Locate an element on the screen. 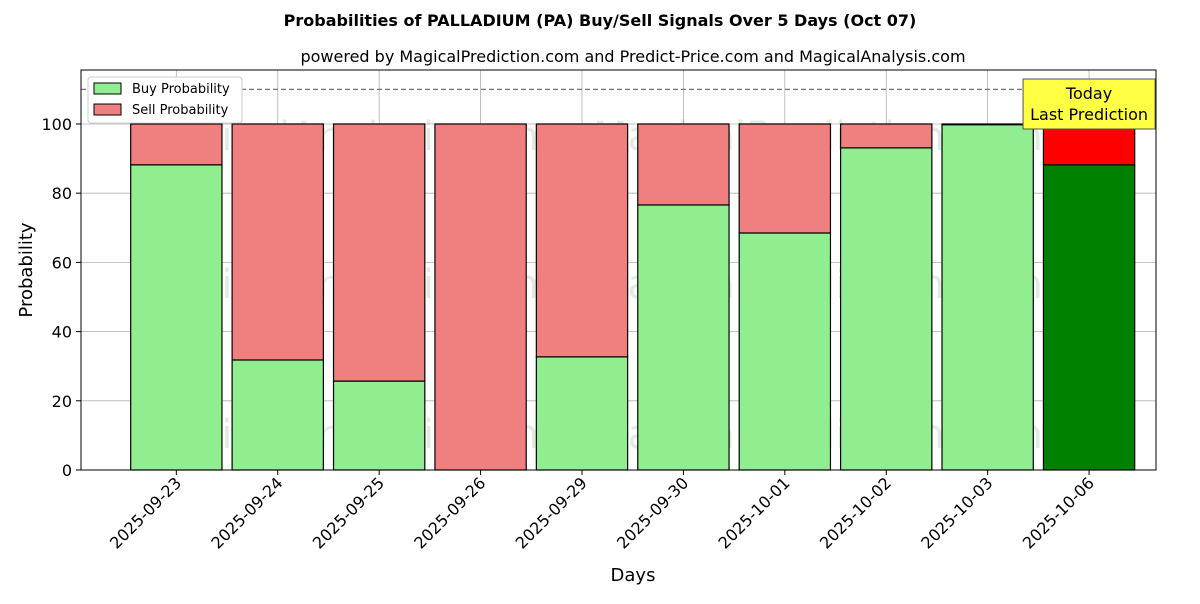 The image size is (1200, 604). today-annotation-box is located at coordinates (1089, 104).